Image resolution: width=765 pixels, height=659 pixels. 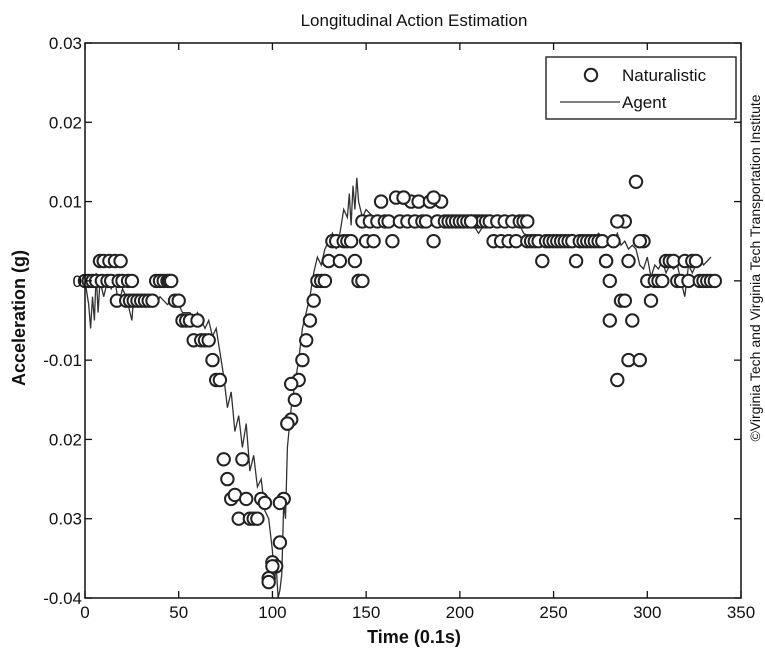 I want to click on legend-box, so click(x=641, y=88).